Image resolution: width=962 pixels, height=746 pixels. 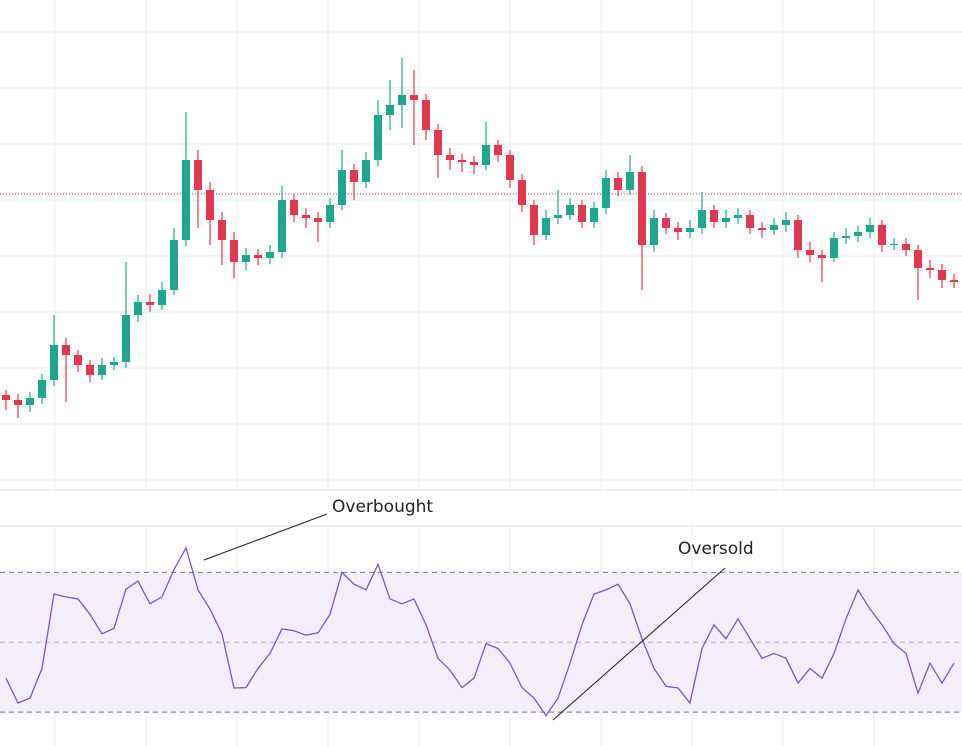 I want to click on annotation: Oversold, so click(x=716, y=549).